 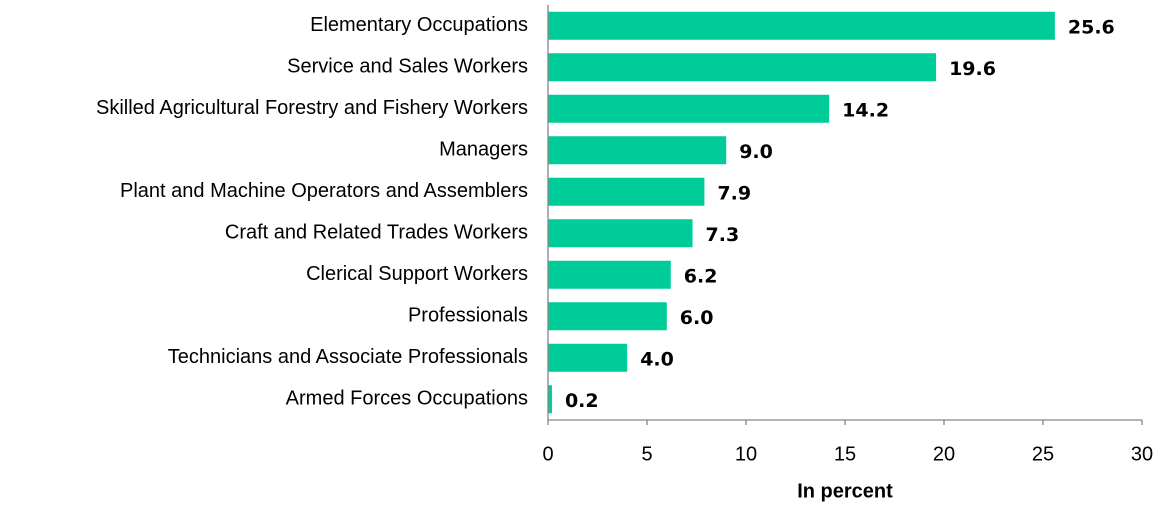 What do you see at coordinates (376, 233) in the screenshot?
I see `y-tick-label: Craft and Related Trades Workers` at bounding box center [376, 233].